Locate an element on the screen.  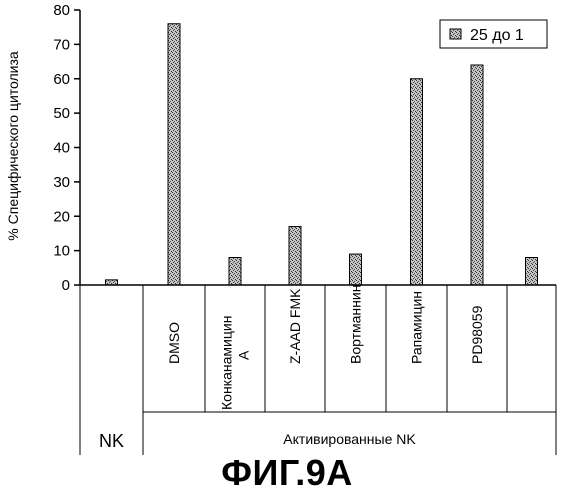
category-label: Z-AAD FMK is located at coordinates (295, 326).